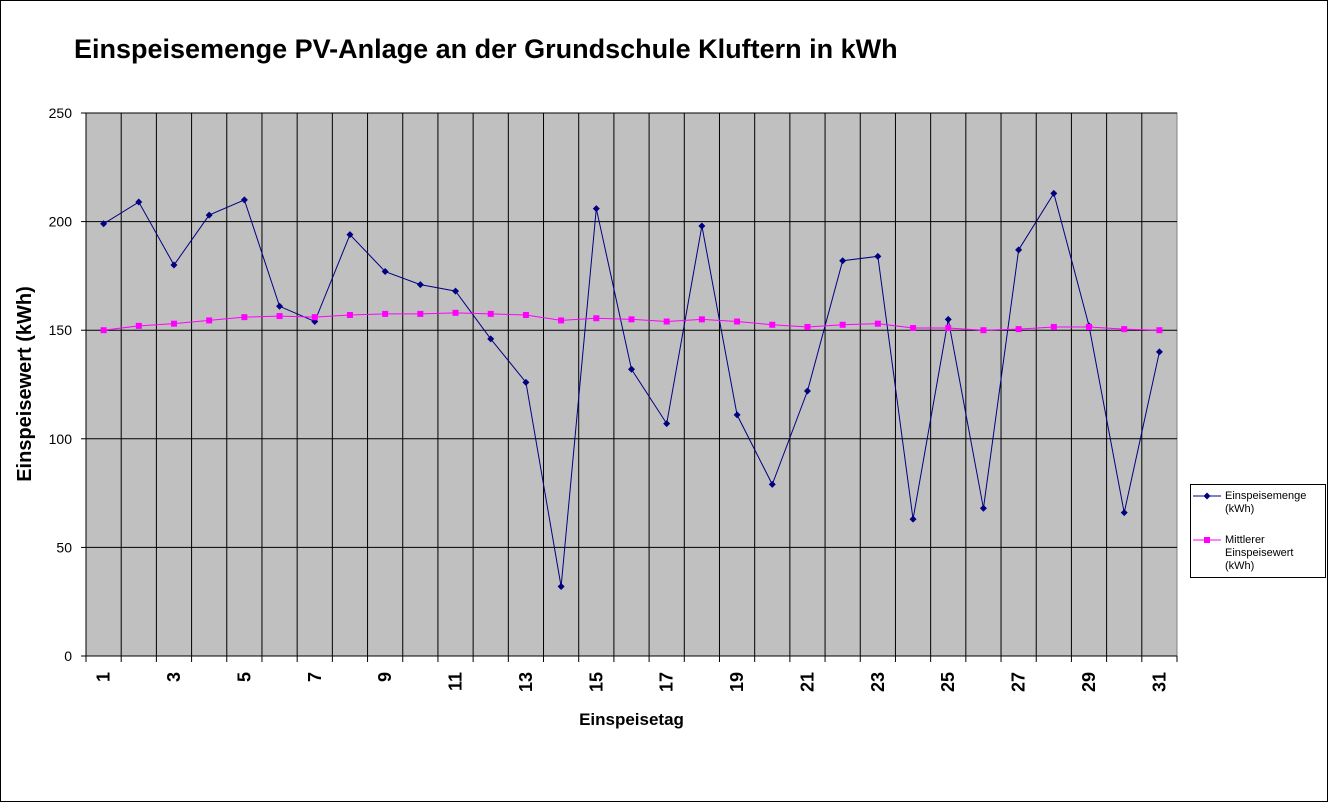 This screenshot has height=802, width=1328. What do you see at coordinates (104, 677) in the screenshot?
I see `x-tick-label: 1` at bounding box center [104, 677].